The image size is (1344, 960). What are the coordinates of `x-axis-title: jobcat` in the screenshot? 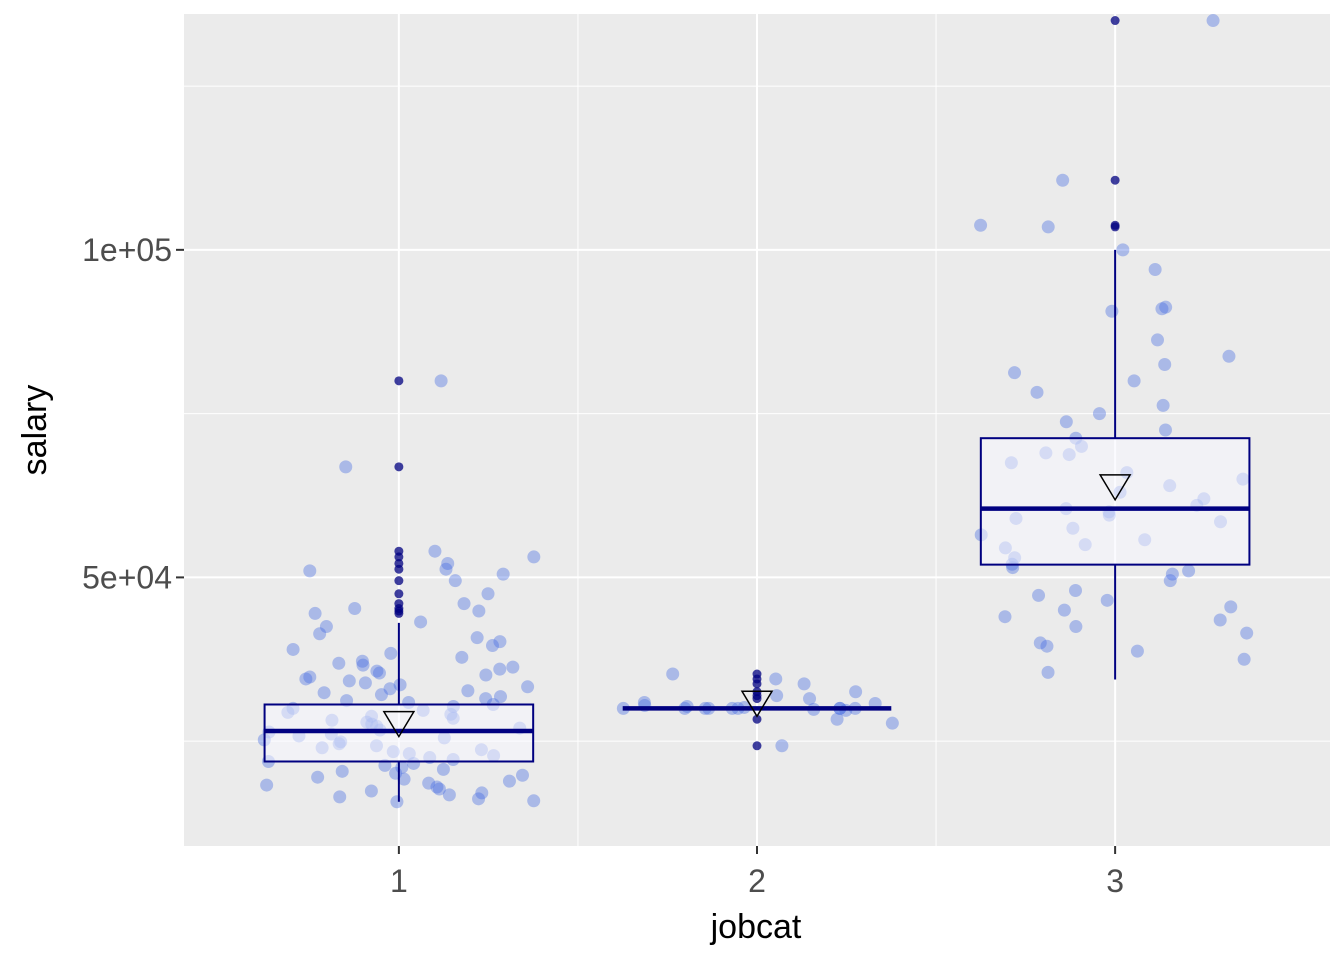 It's located at (756, 927).